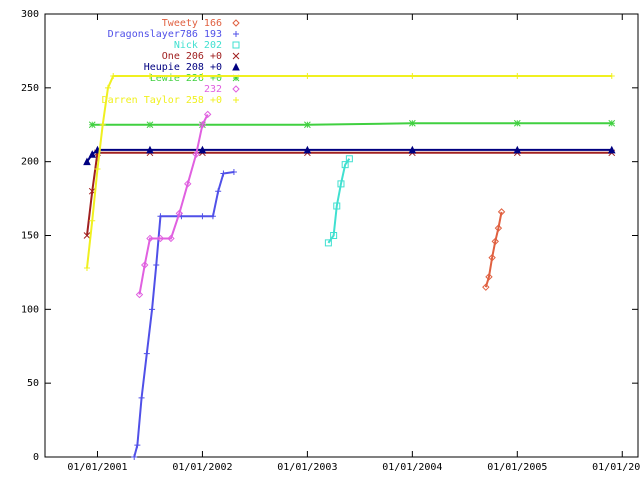 The width and height of the screenshot is (640, 480). I want to click on legend-label: 232, so click(213, 89).